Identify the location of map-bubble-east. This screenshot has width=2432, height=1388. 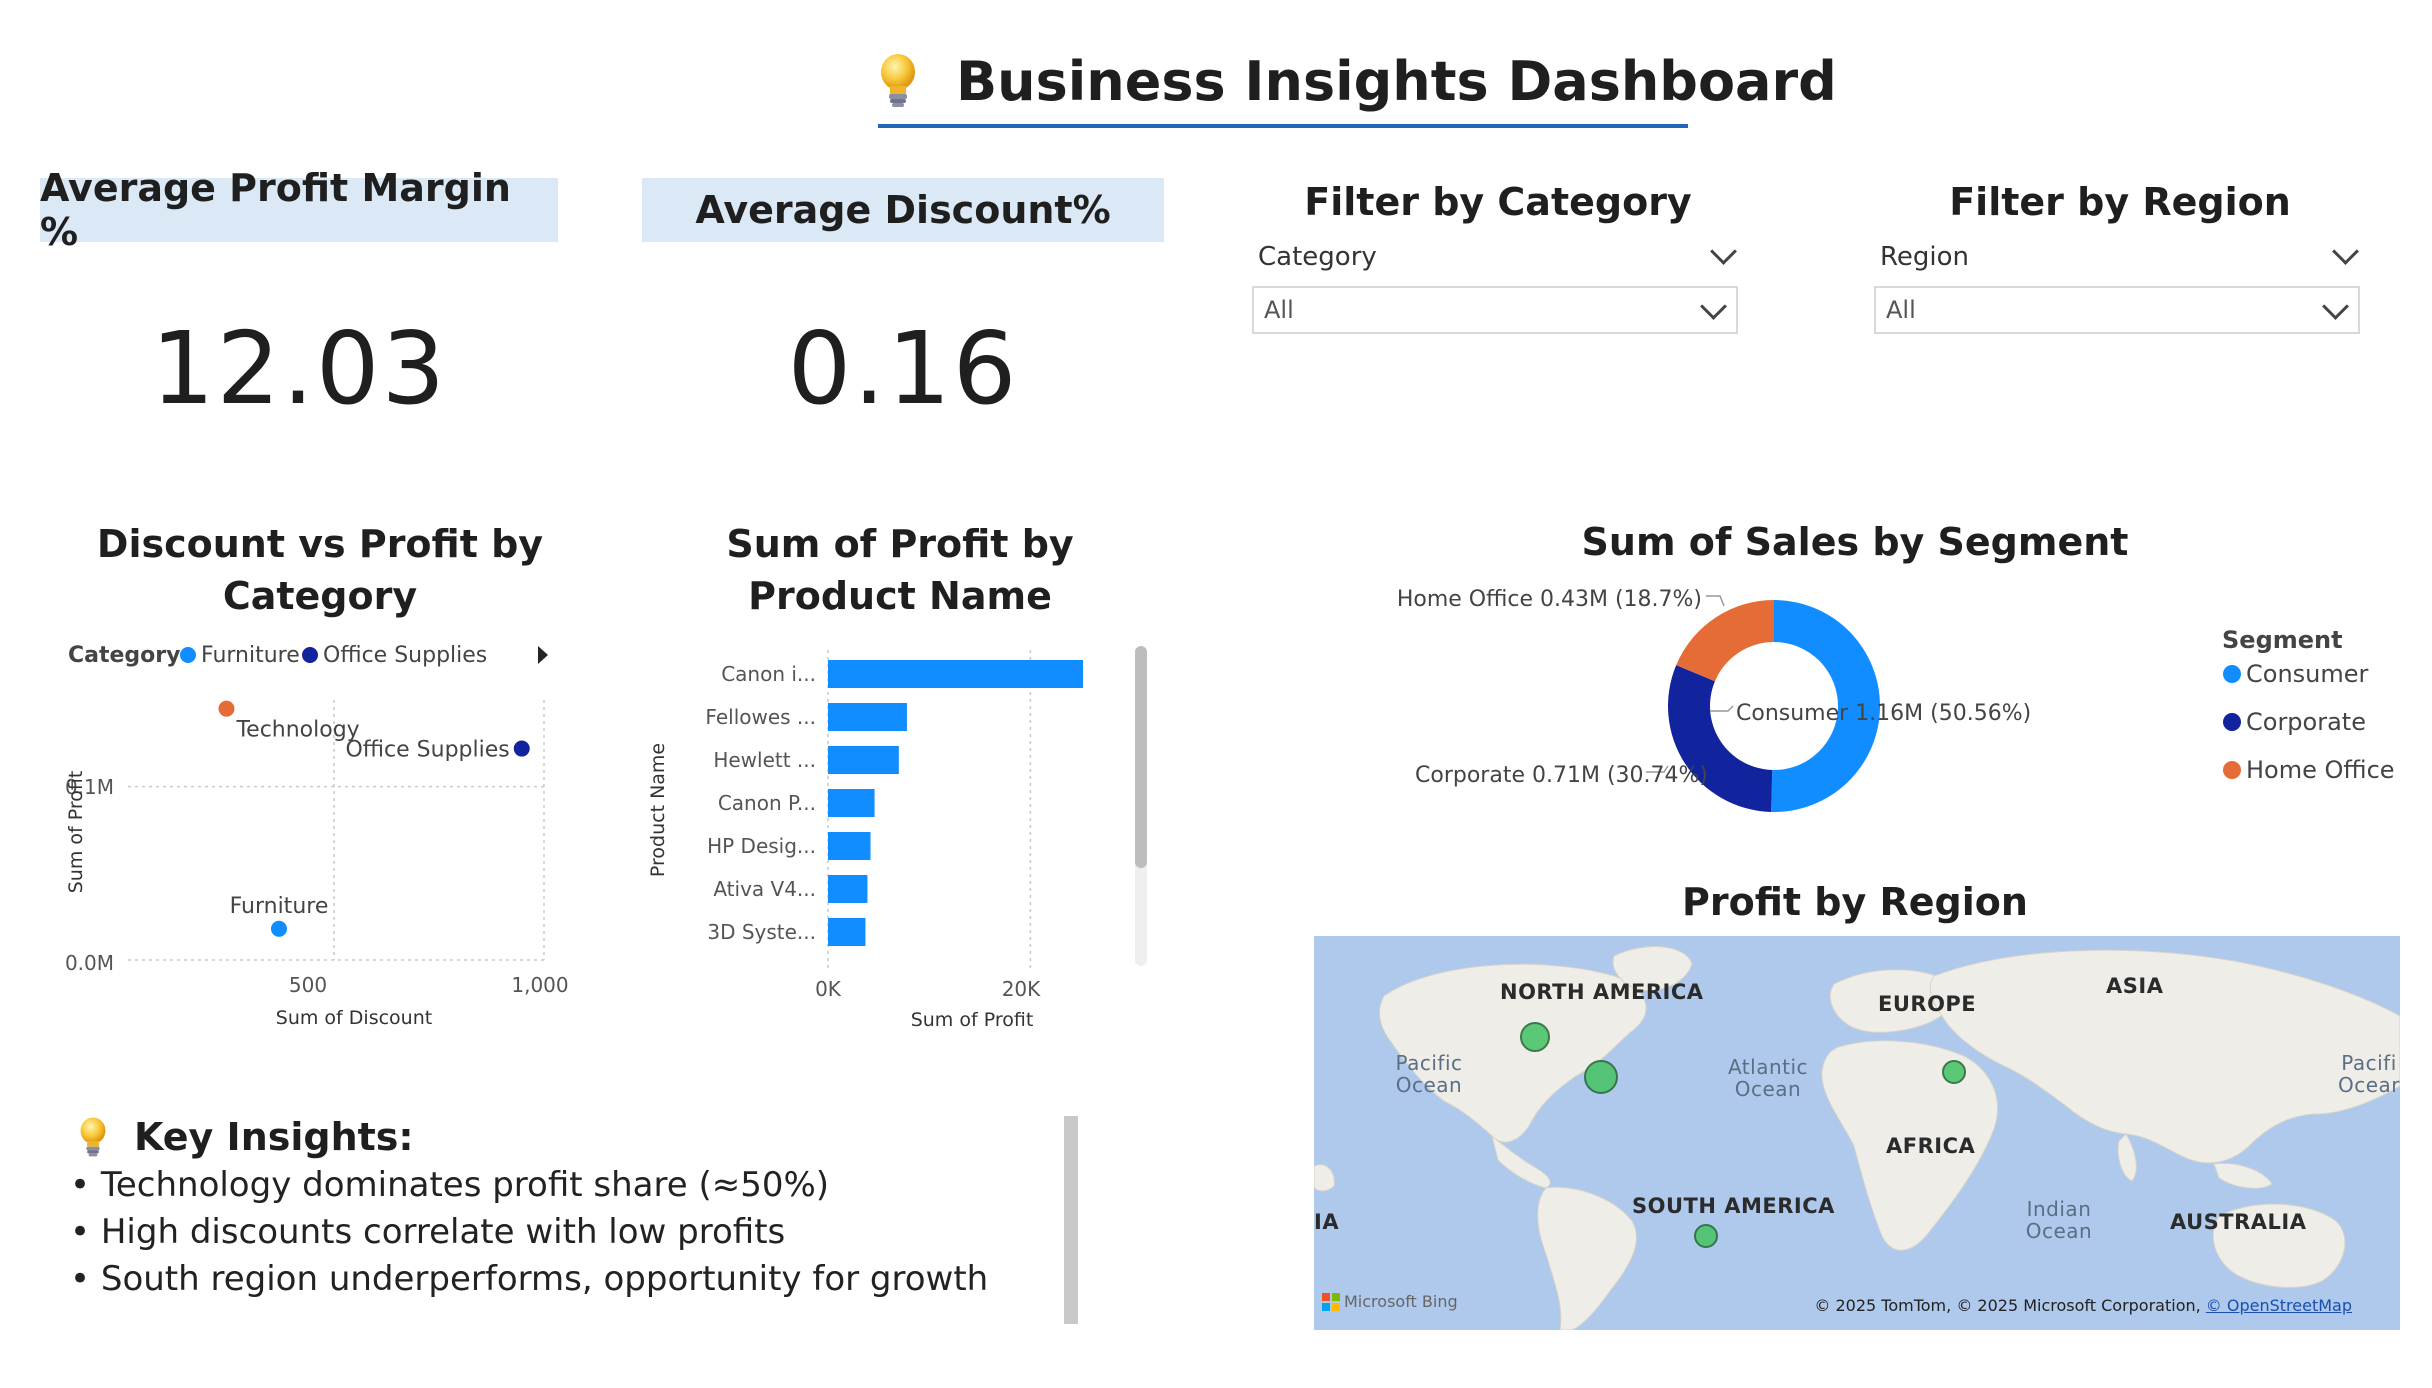
(1954, 1072).